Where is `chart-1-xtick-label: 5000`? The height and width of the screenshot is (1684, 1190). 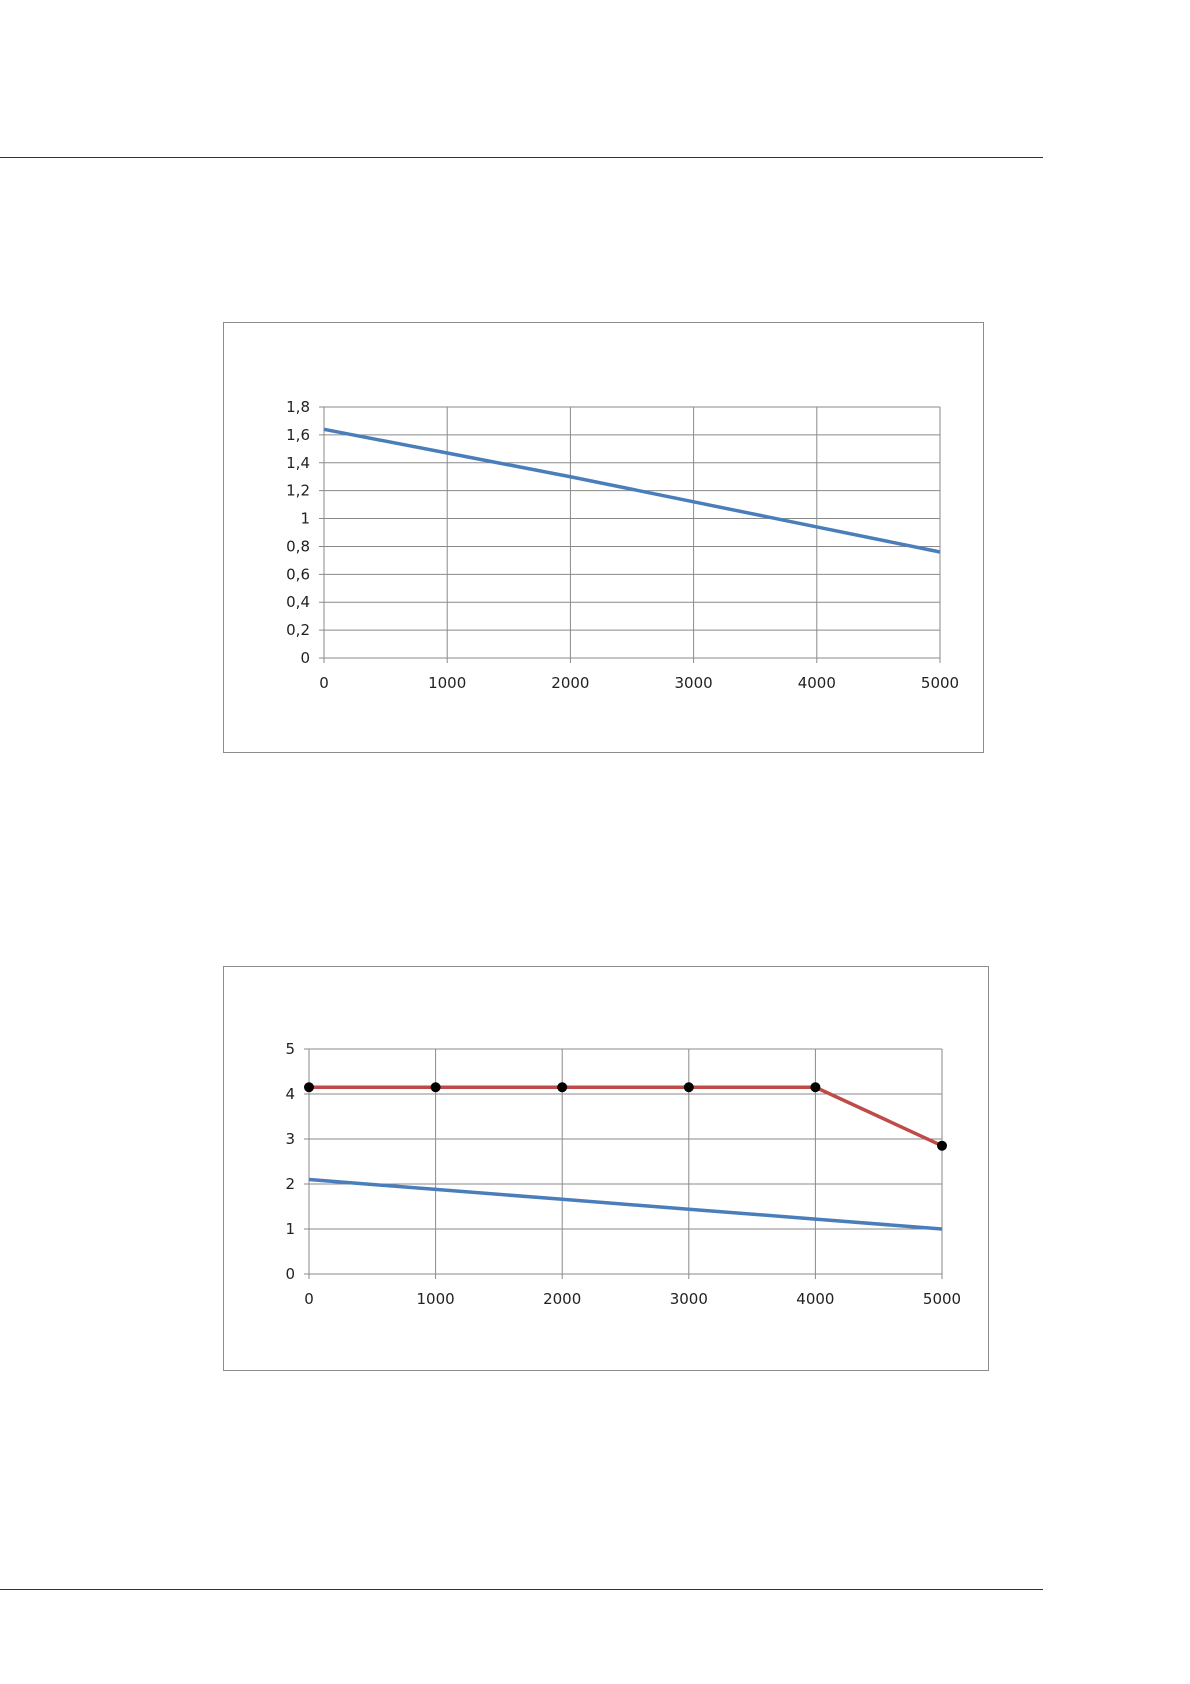 chart-1-xtick-label: 5000 is located at coordinates (940, 683).